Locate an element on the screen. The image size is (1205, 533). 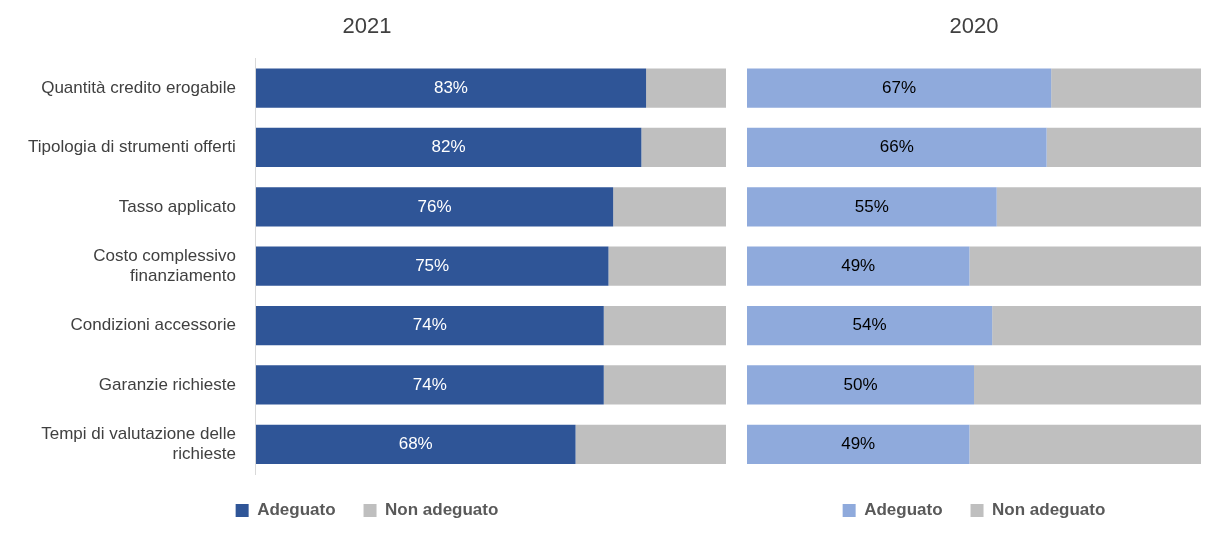
data-label: 50% is located at coordinates (860, 384).